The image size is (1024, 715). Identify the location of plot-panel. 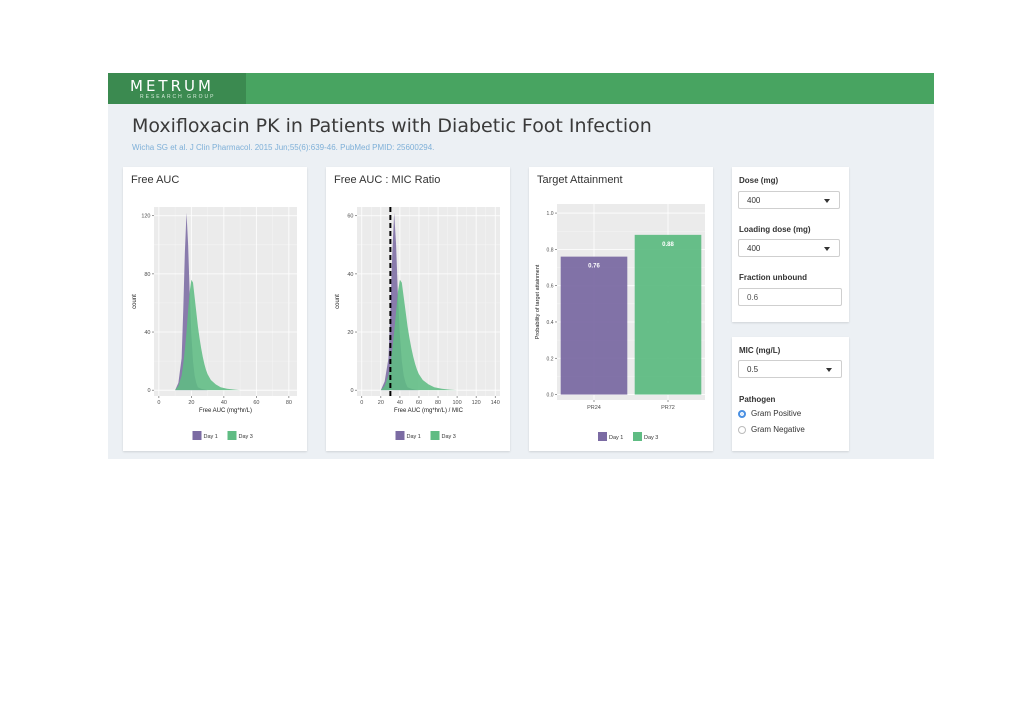
(225, 301).